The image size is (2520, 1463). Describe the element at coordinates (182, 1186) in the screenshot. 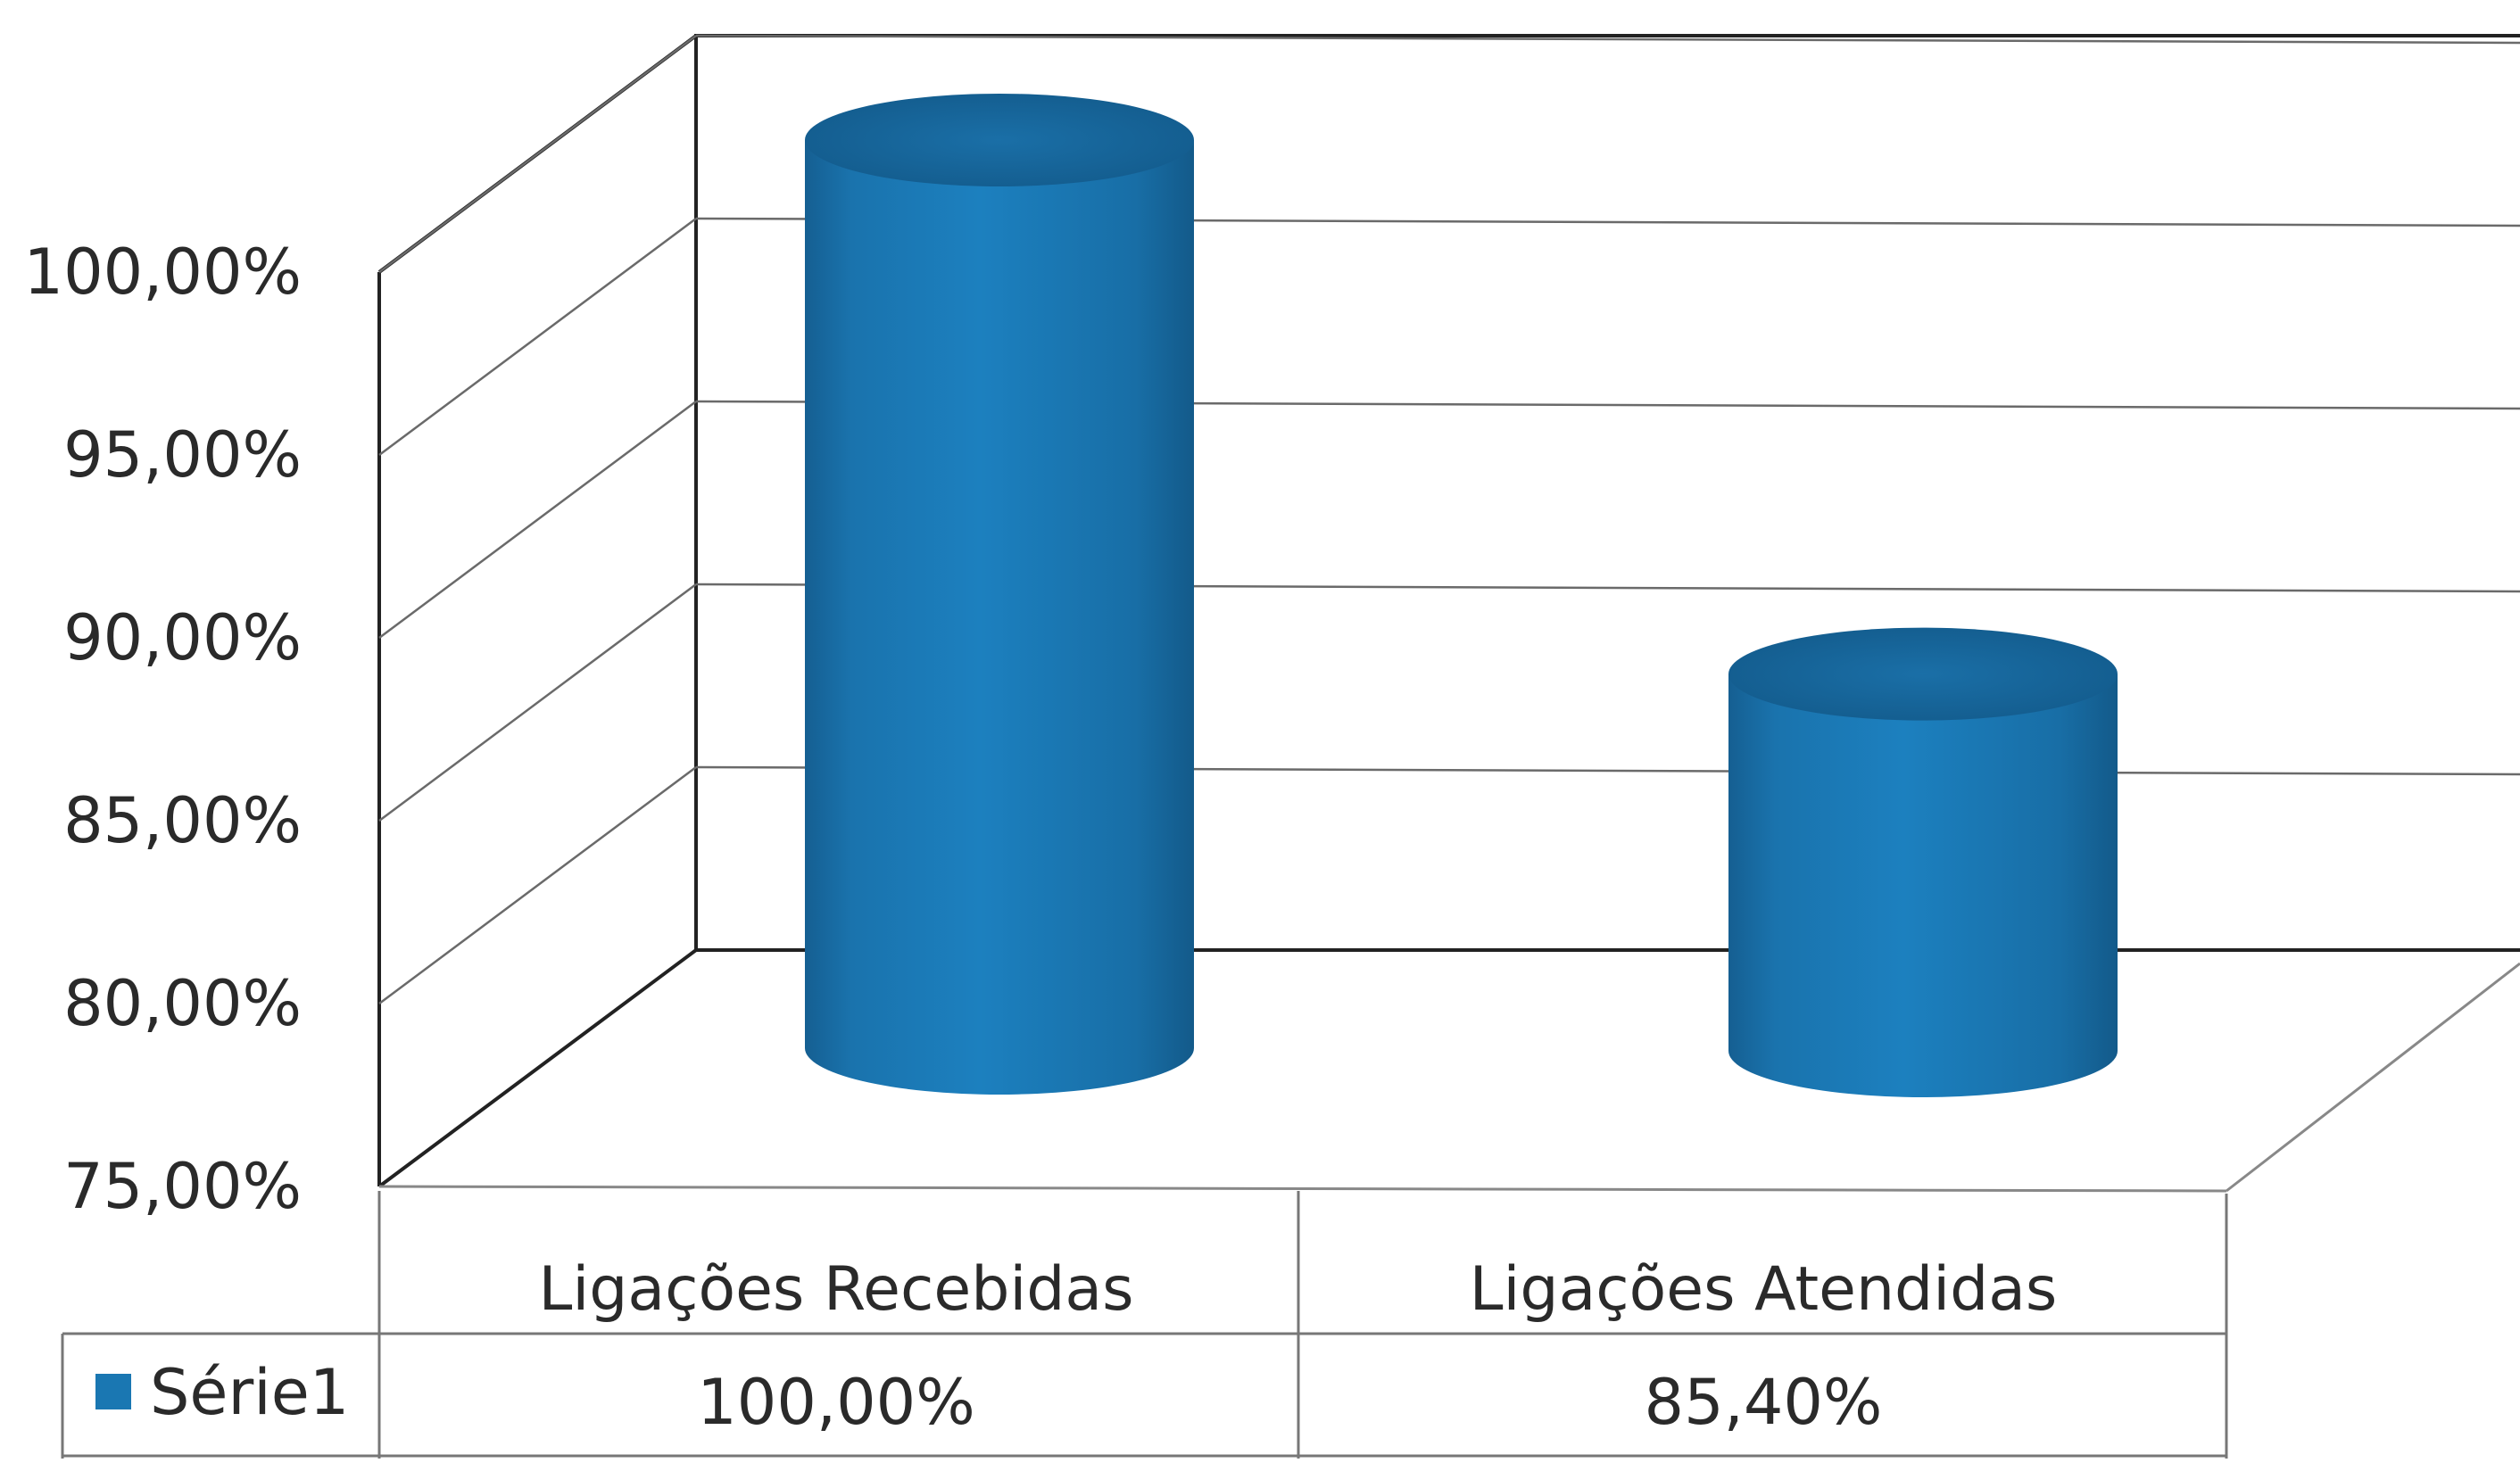

I see `y-tick-label-0: 75,00%` at that location.